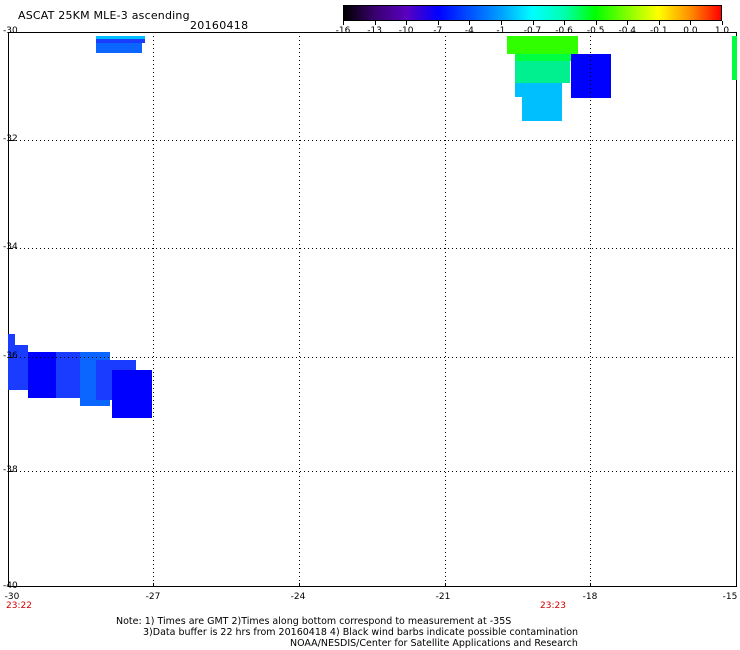 The height and width of the screenshot is (650, 740). What do you see at coordinates (595, 31) in the screenshot?
I see `colorbar-tick-label: -0.5` at bounding box center [595, 31].